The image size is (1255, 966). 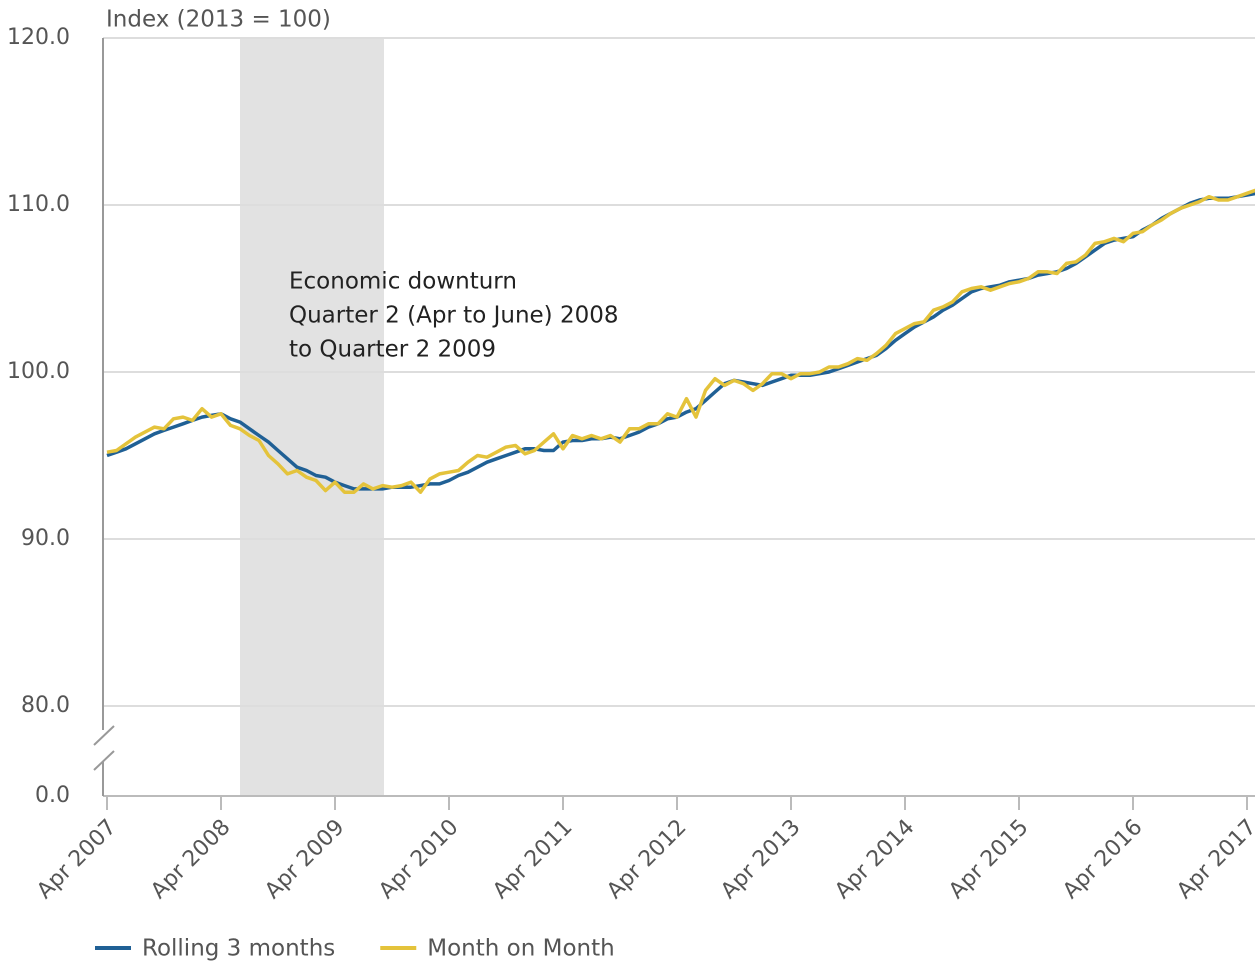 I want to click on x-tick-label: Apr 2009, so click(x=304, y=859).